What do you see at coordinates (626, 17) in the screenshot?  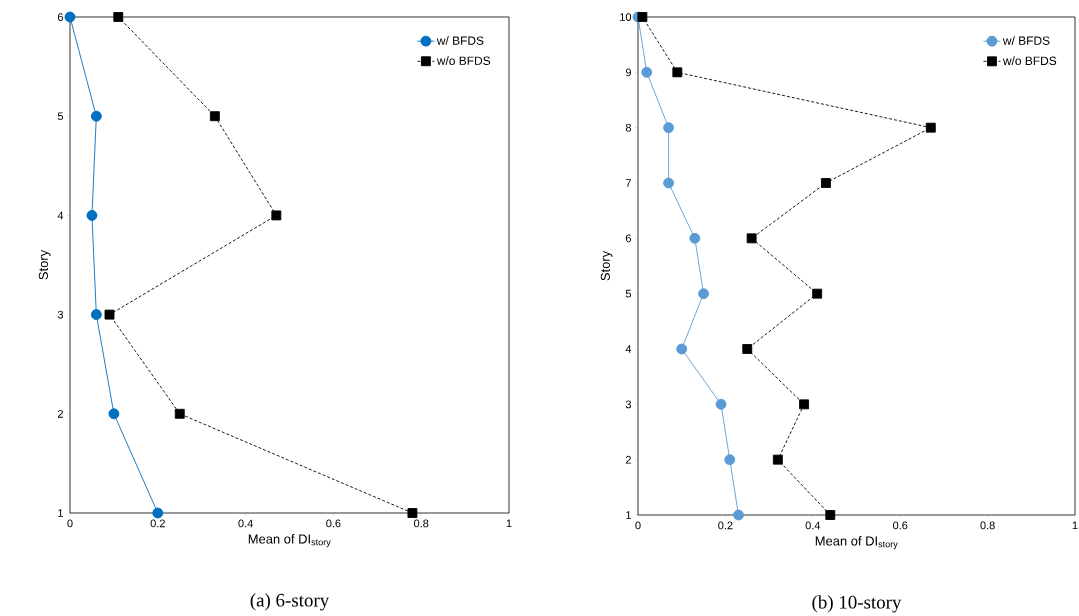 I see `y-tick-label: 10` at bounding box center [626, 17].